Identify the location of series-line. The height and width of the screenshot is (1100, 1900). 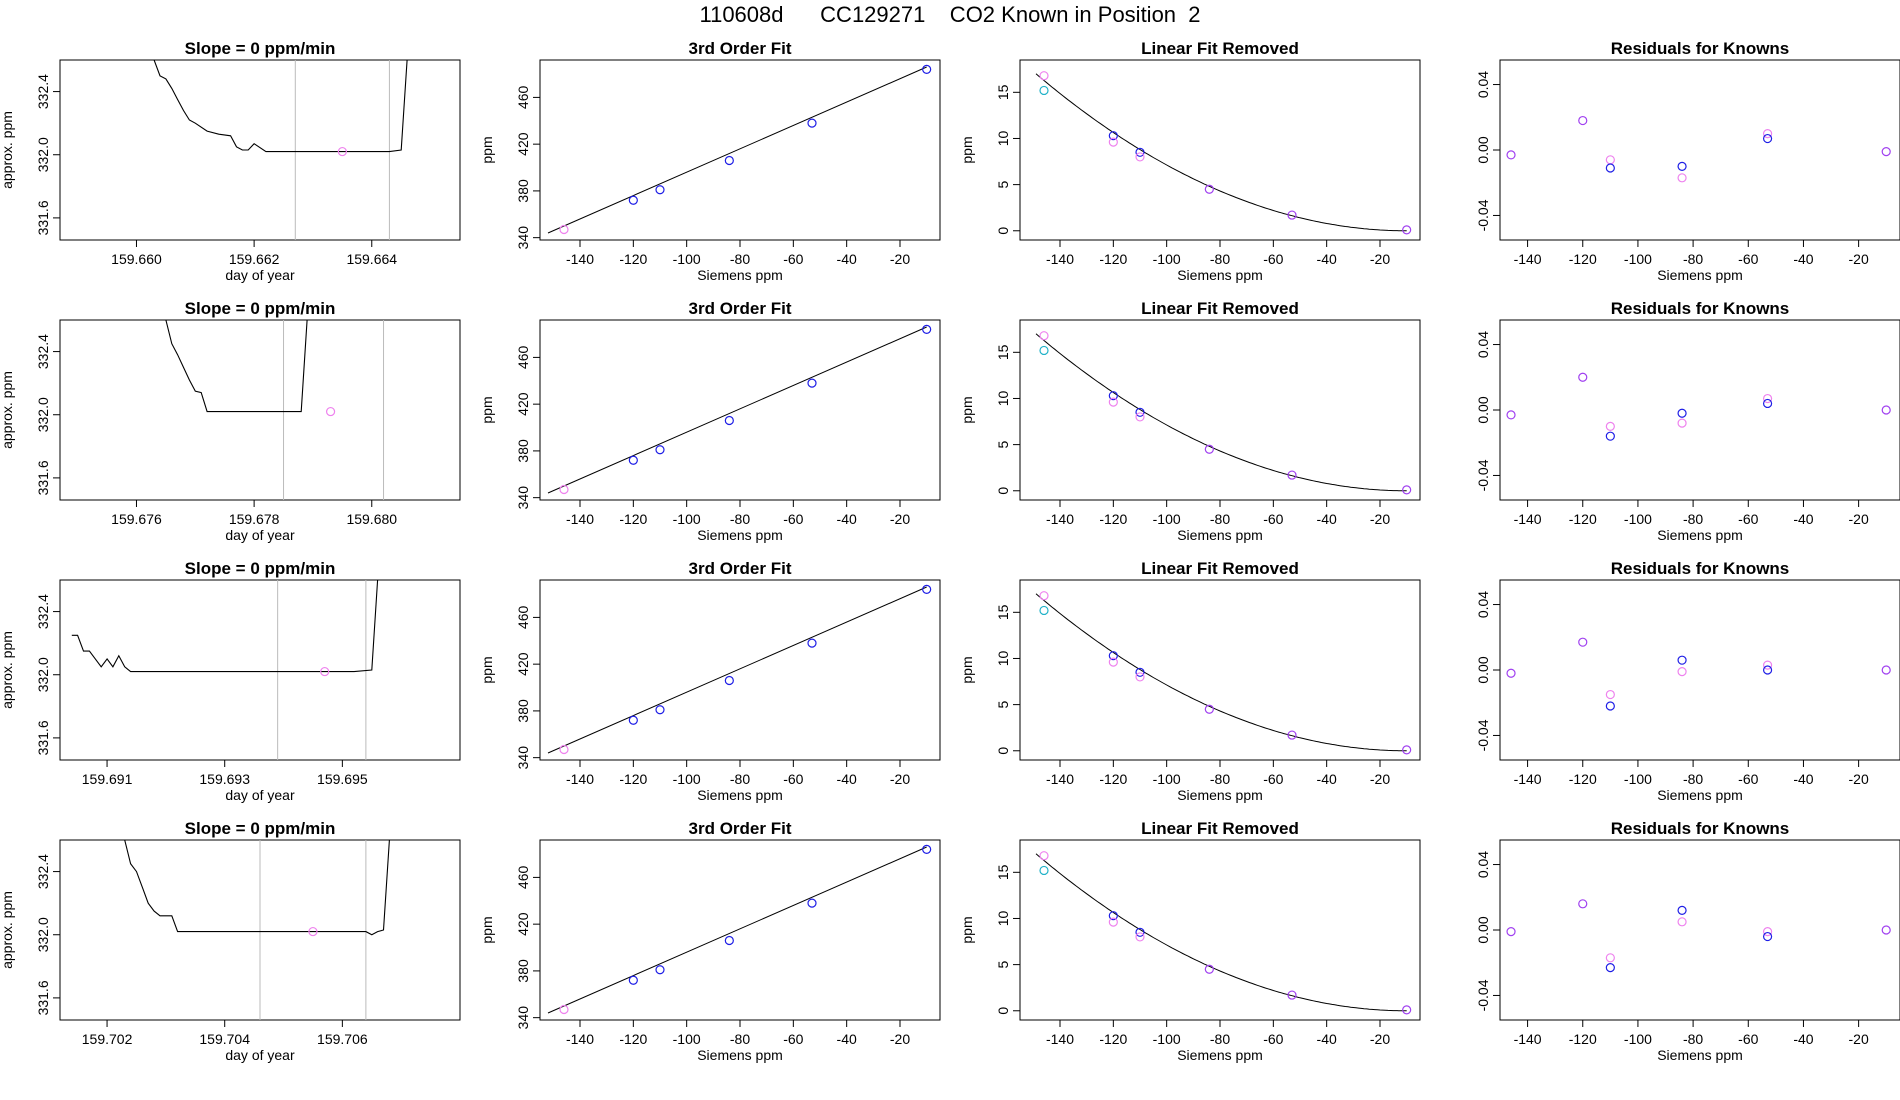
(257, 888).